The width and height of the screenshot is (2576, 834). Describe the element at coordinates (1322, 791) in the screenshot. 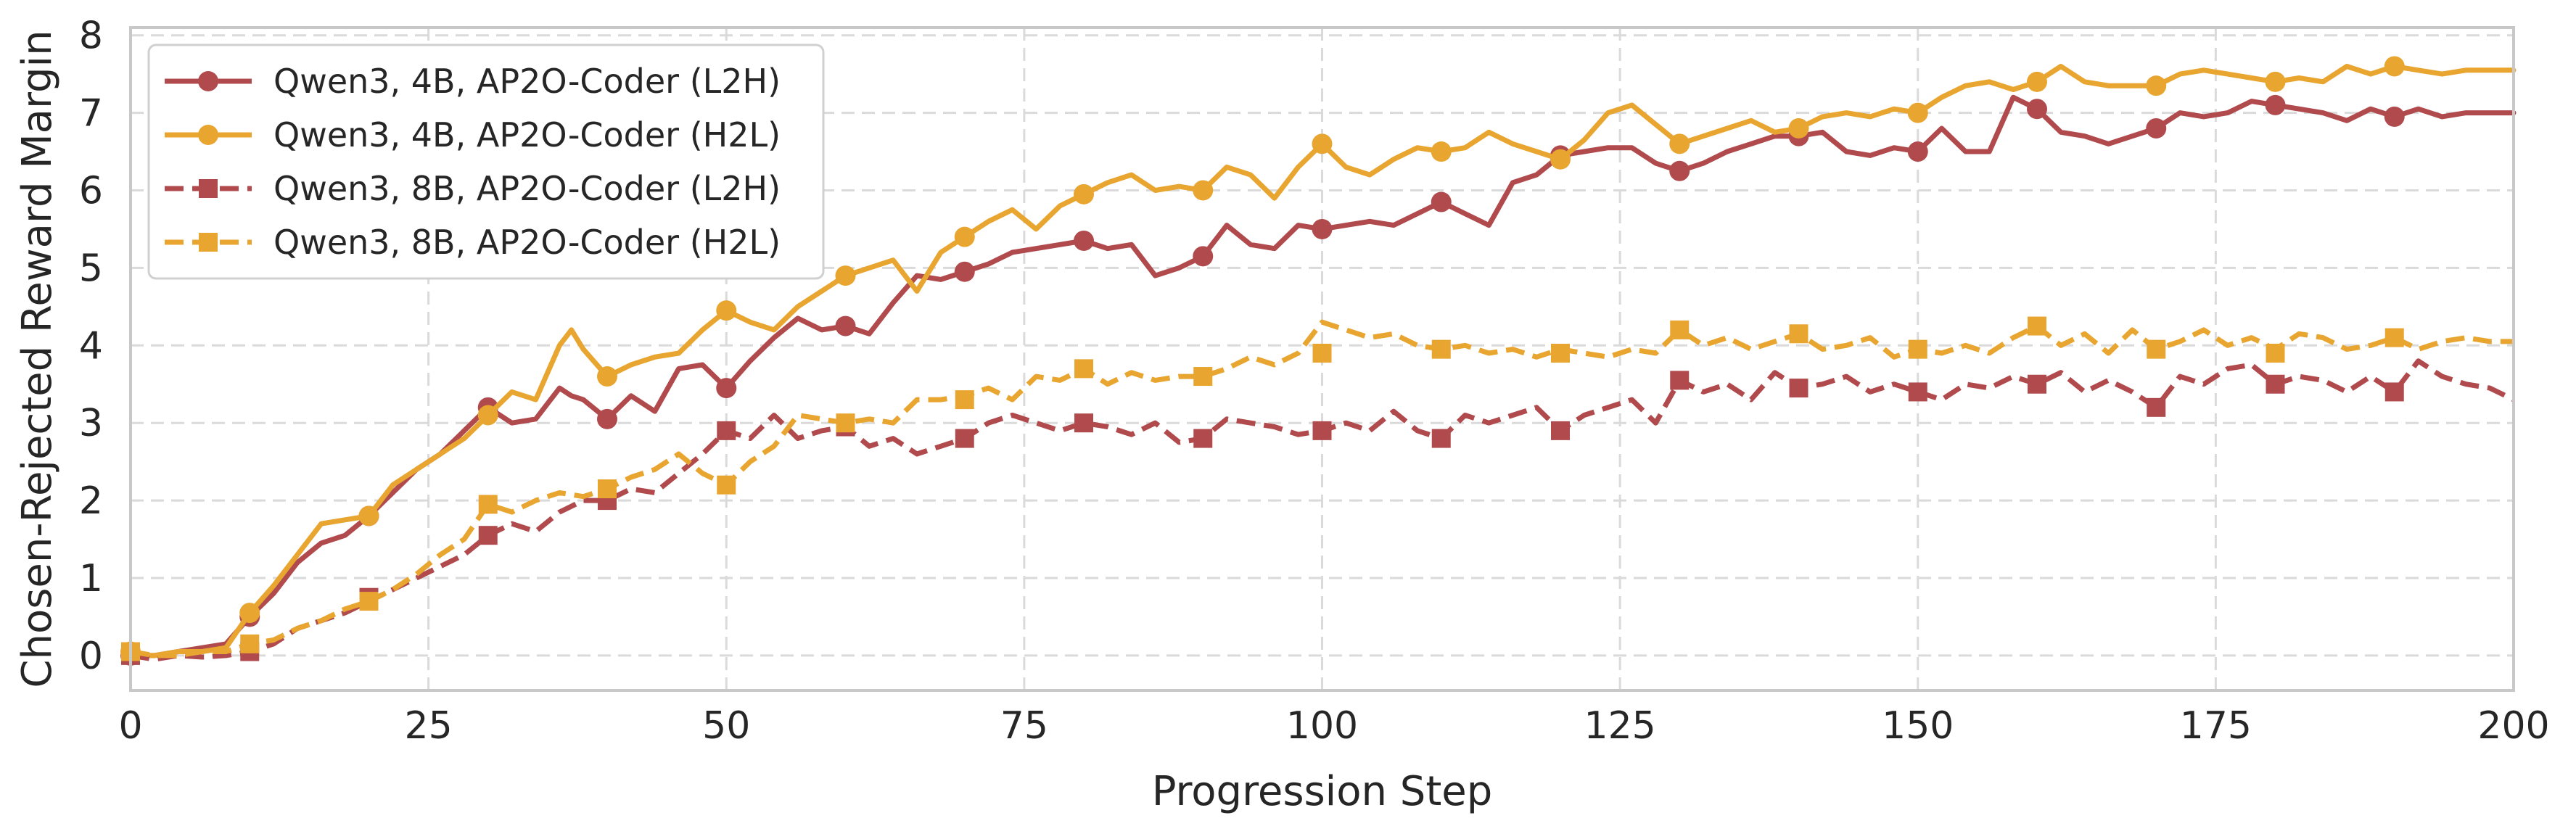

I see `x-axis-title: Progression Step` at that location.